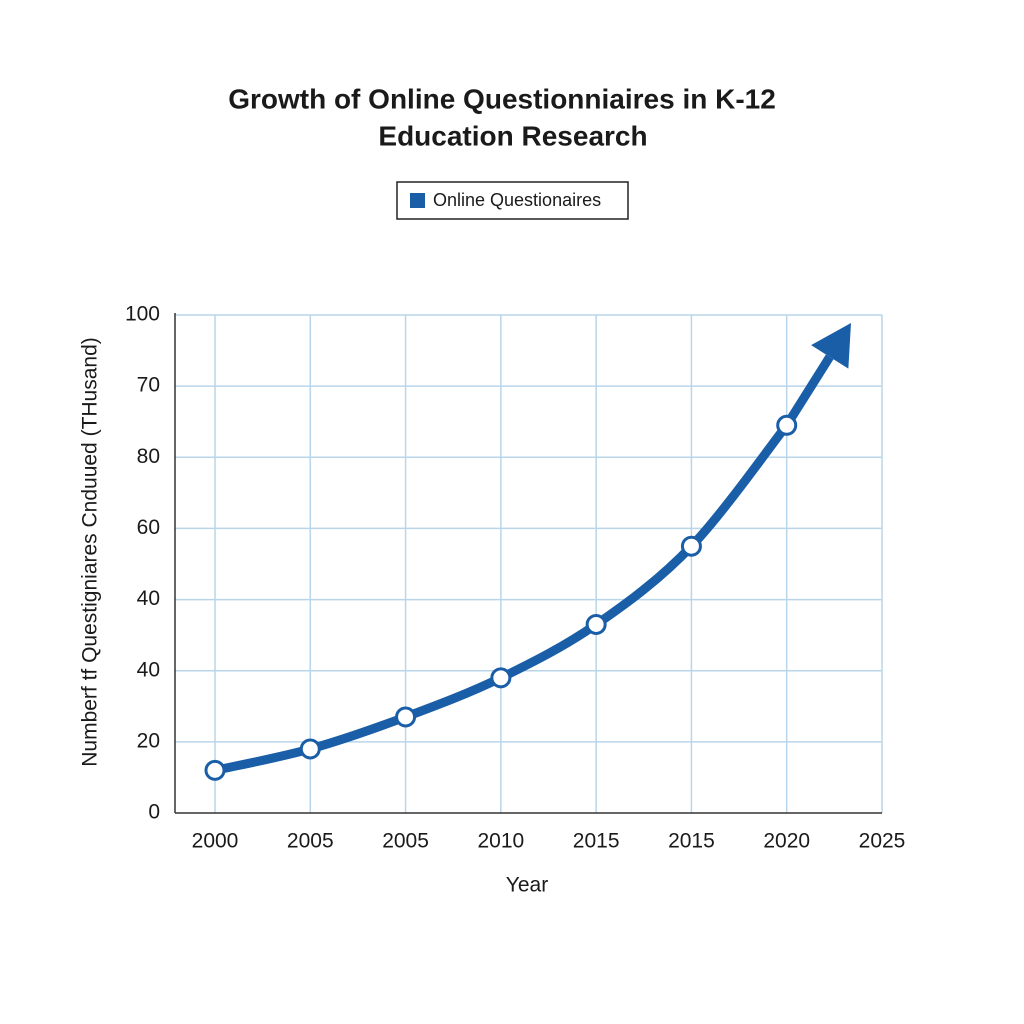  I want to click on x-tick-label: 2025, so click(882, 841).